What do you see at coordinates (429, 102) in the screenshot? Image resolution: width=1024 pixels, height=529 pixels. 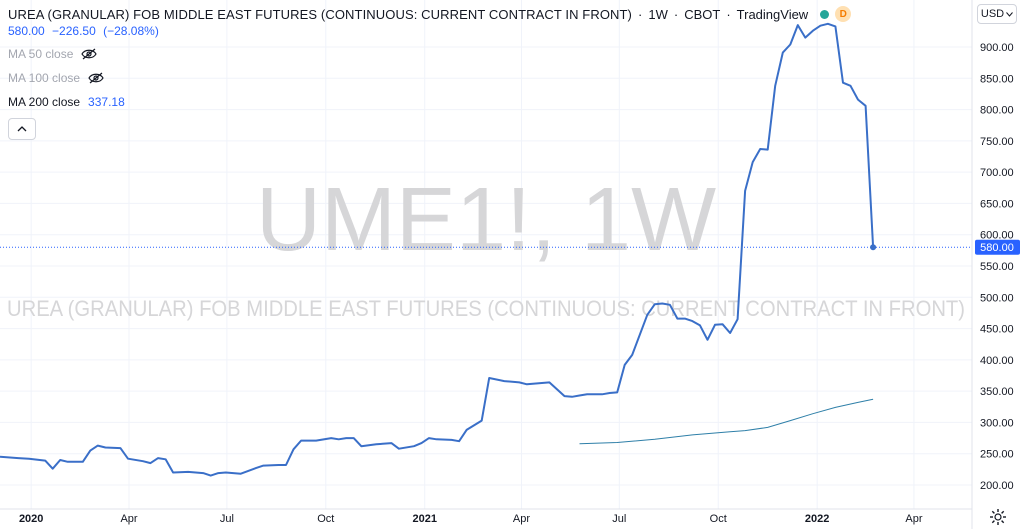 I see `ma200-legend: MA 200 close 337.18` at bounding box center [429, 102].